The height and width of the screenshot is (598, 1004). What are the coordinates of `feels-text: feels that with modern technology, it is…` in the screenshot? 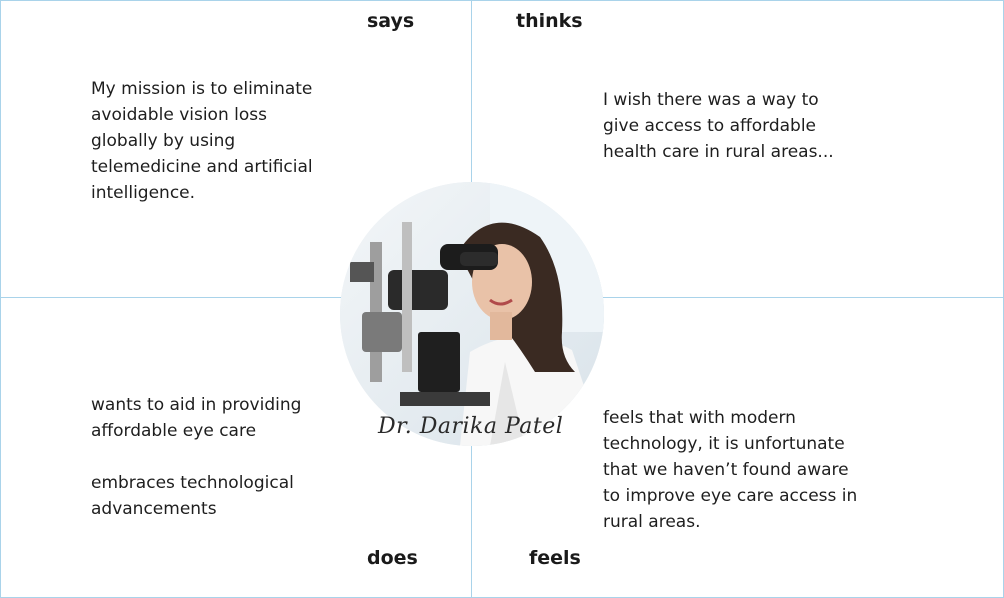 It's located at (730, 470).